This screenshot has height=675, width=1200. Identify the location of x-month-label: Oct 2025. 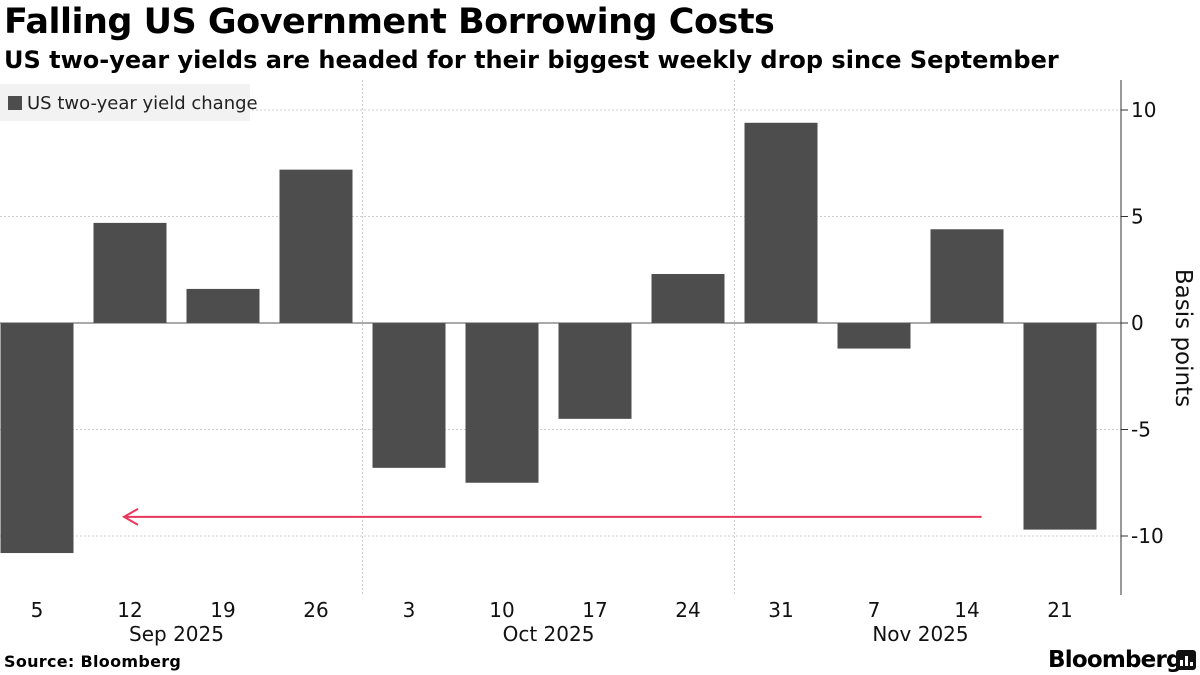
(549, 634).